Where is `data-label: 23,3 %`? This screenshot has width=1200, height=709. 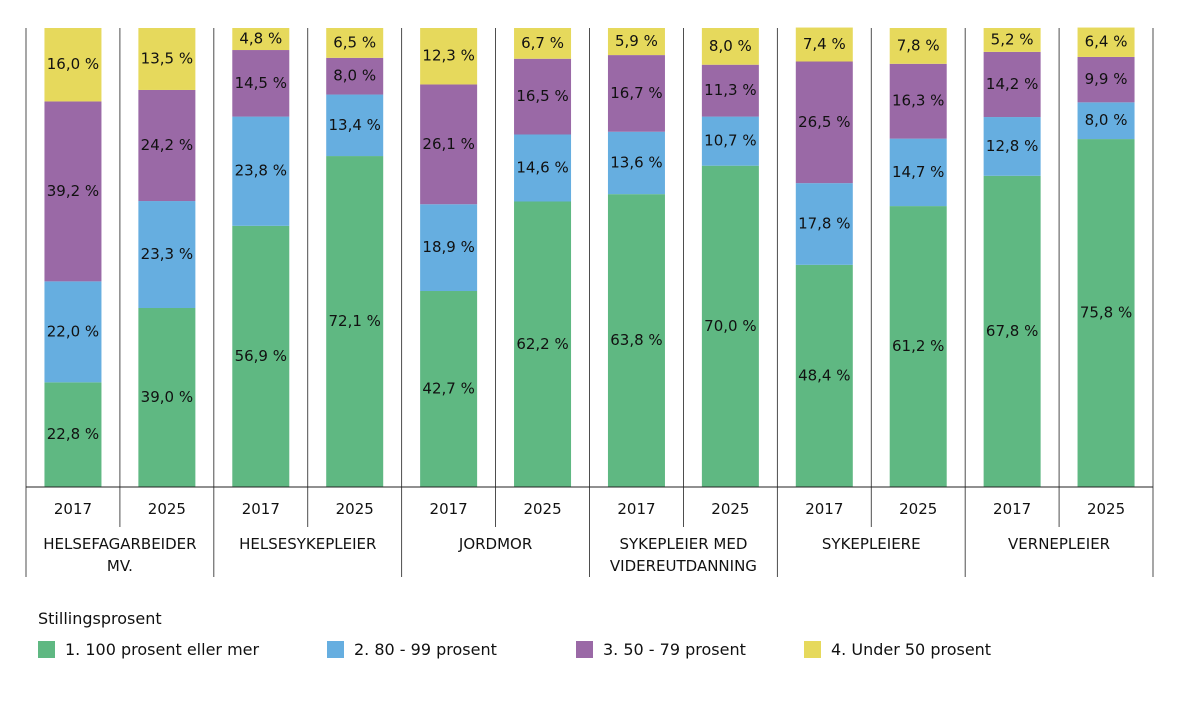
data-label: 23,3 % is located at coordinates (167, 254).